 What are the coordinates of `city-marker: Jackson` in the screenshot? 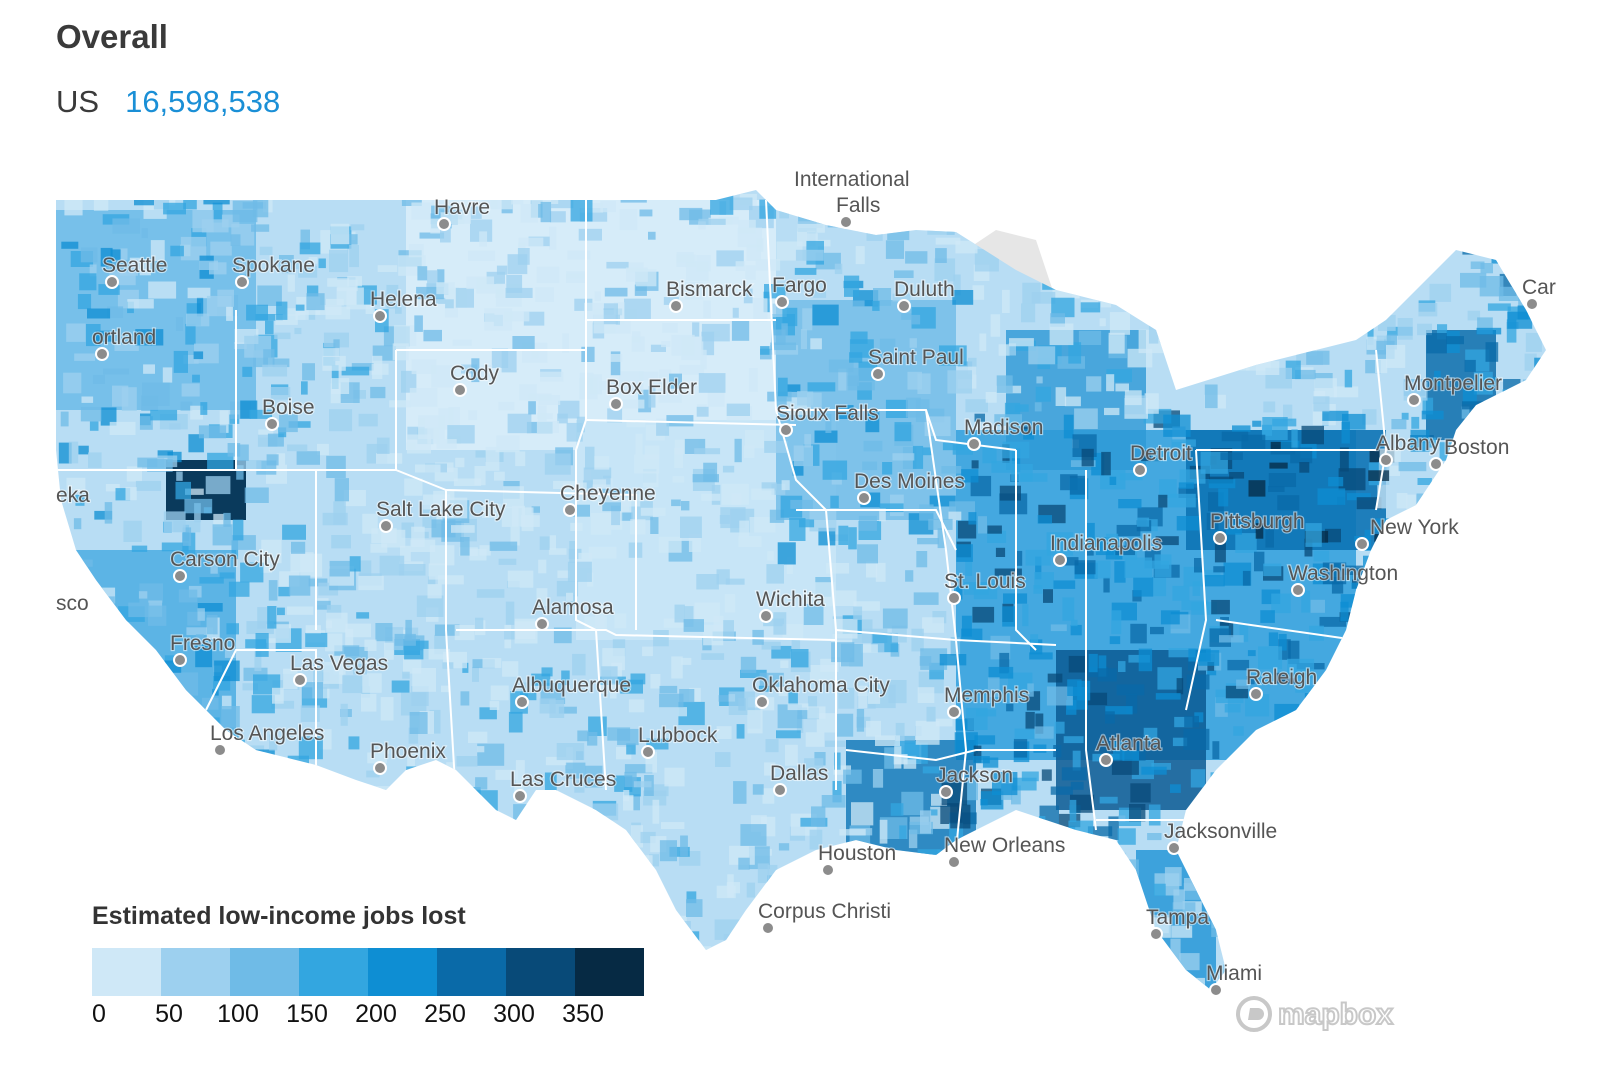 It's located at (974, 781).